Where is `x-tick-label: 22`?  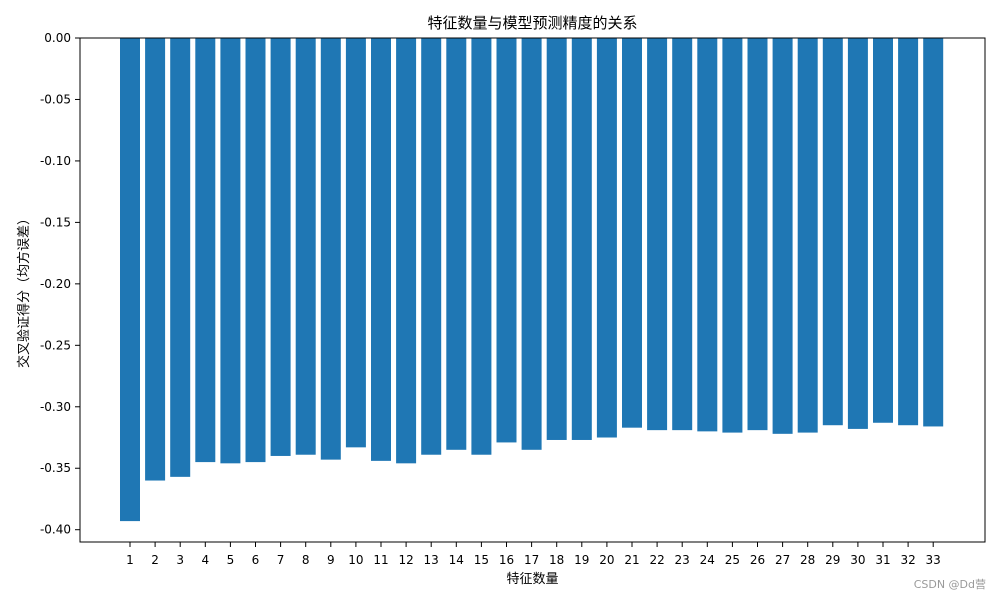
x-tick-label: 22 is located at coordinates (656, 560).